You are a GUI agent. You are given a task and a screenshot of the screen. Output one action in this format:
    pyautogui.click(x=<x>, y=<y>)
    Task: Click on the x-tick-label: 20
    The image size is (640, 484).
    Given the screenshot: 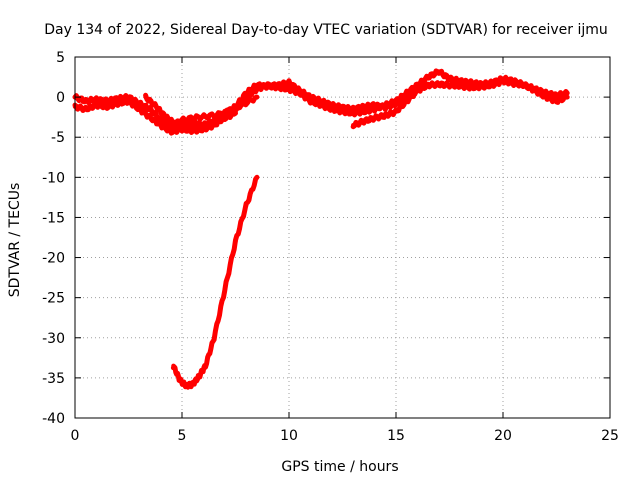 What is the action you would take?
    pyautogui.click(x=503, y=436)
    